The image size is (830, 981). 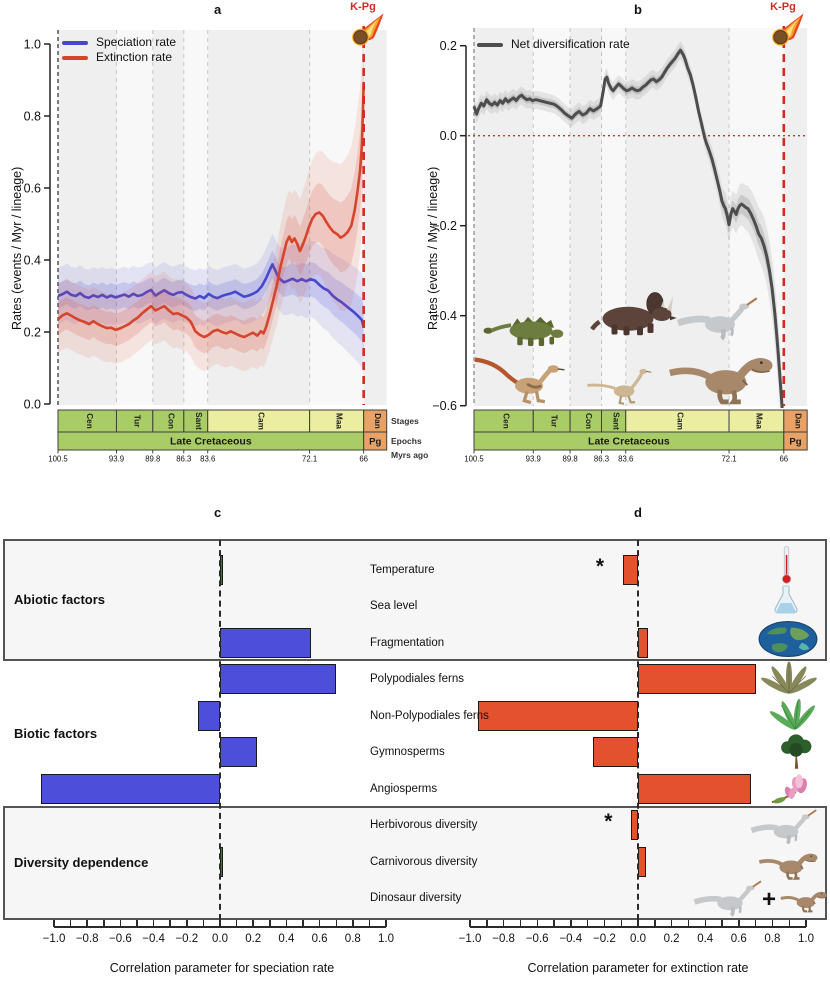 I want to click on x-axis-tick-label-d: 0.8, so click(x=772, y=939).